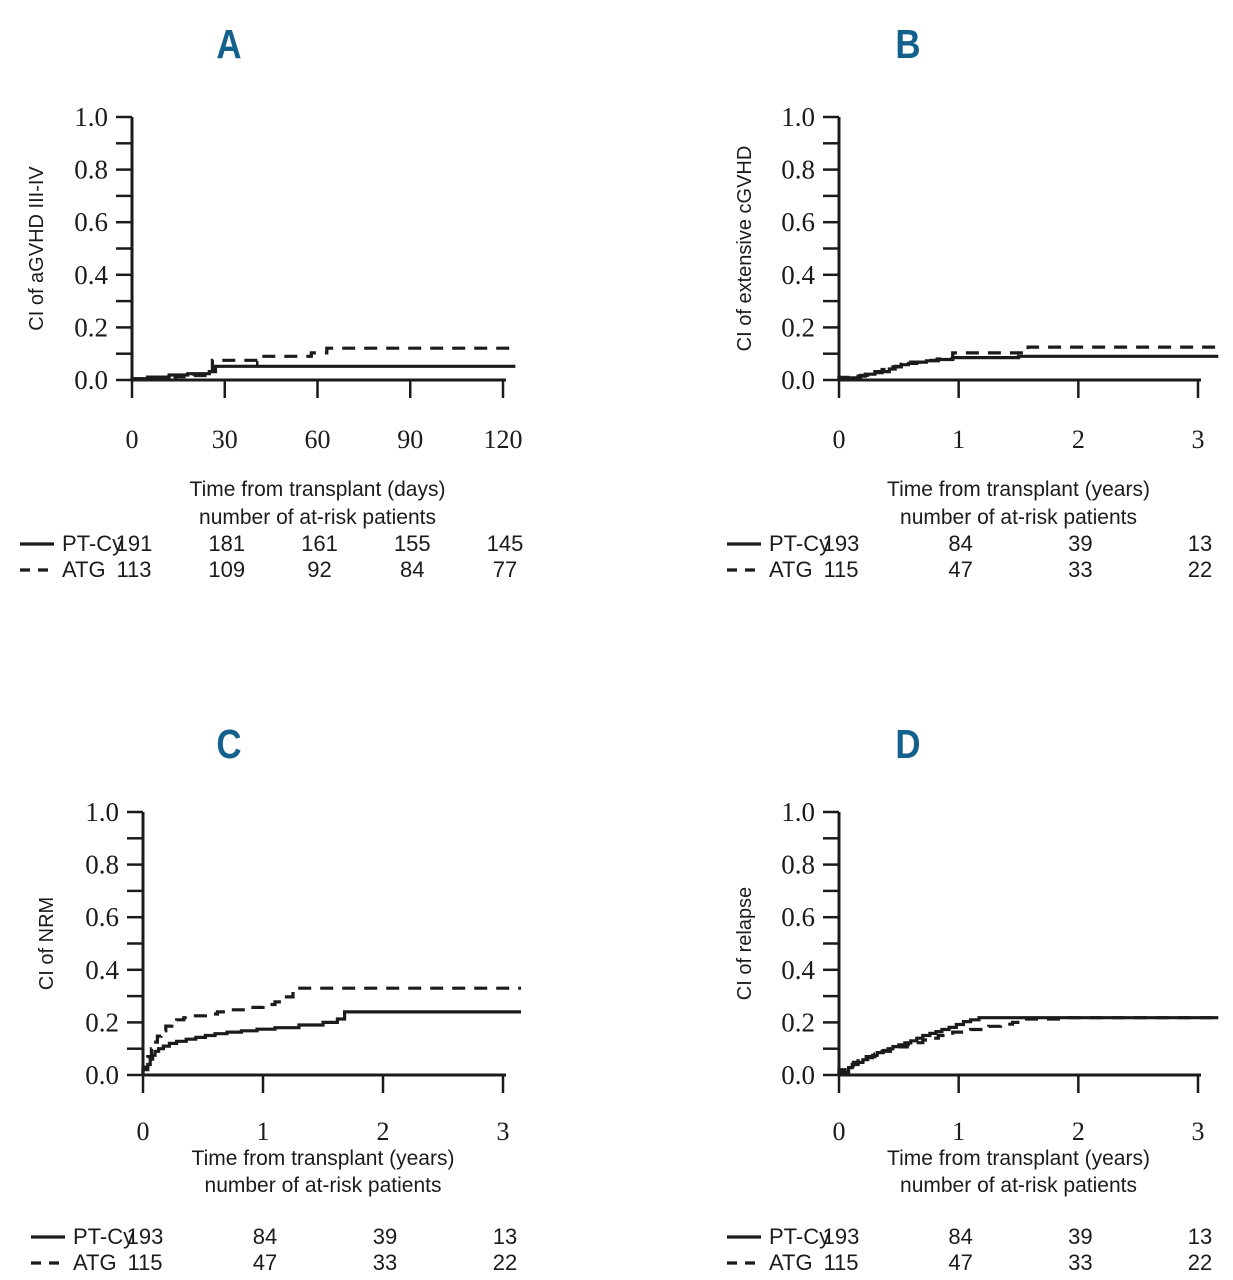  What do you see at coordinates (134, 543) in the screenshot?
I see `at-risk-count: 191` at bounding box center [134, 543].